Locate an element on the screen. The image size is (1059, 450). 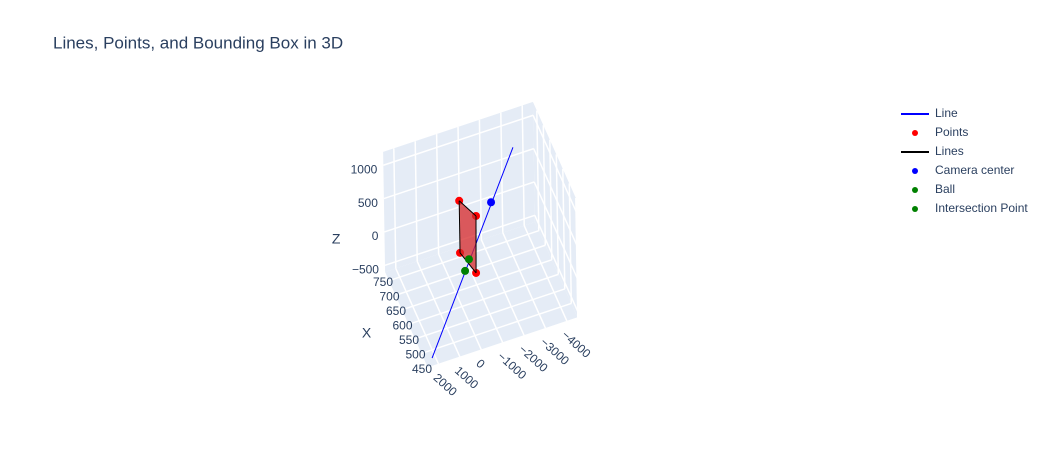
z-tick-label: 1000 is located at coordinates (364, 169).